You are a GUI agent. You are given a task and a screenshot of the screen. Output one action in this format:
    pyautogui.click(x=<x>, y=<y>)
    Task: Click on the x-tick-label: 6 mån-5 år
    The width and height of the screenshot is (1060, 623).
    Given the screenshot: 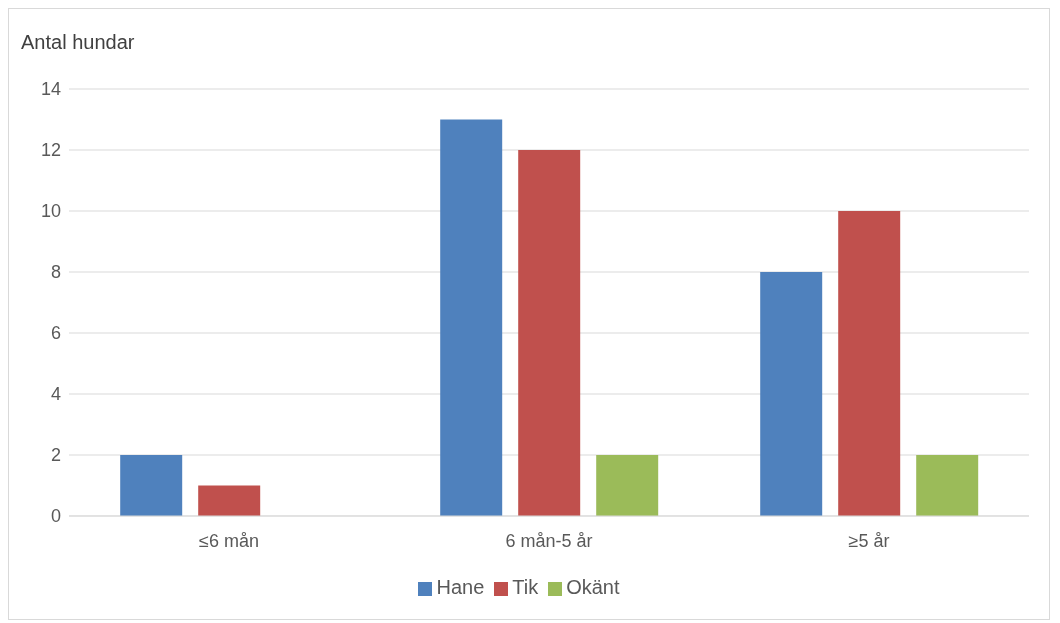 What is the action you would take?
    pyautogui.click(x=549, y=540)
    